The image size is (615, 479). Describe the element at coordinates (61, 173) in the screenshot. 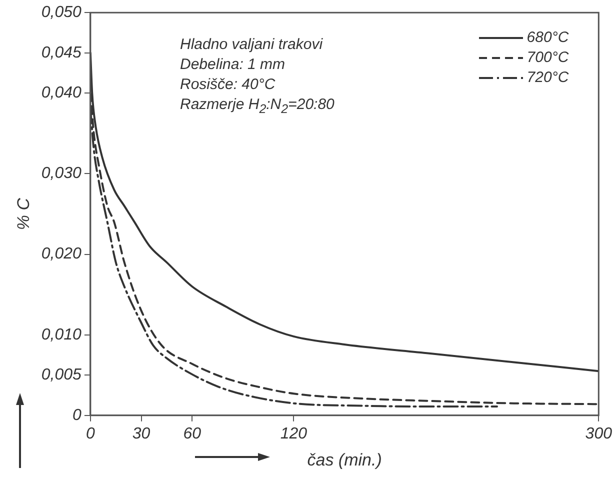

I see `y-tick-label: 0,030` at that location.